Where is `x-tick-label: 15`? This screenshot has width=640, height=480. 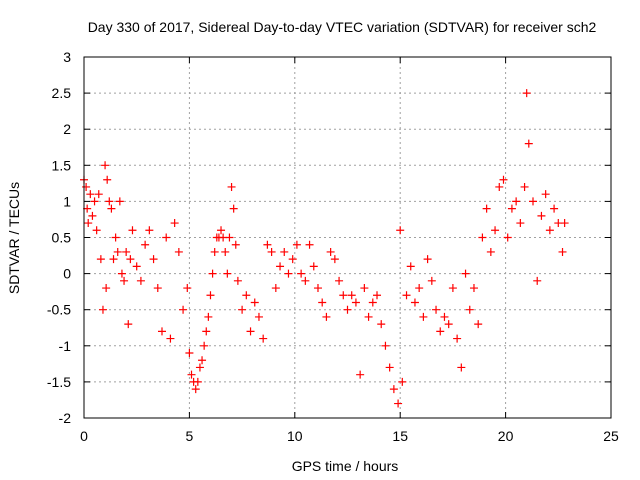 x-tick-label: 15 is located at coordinates (400, 436).